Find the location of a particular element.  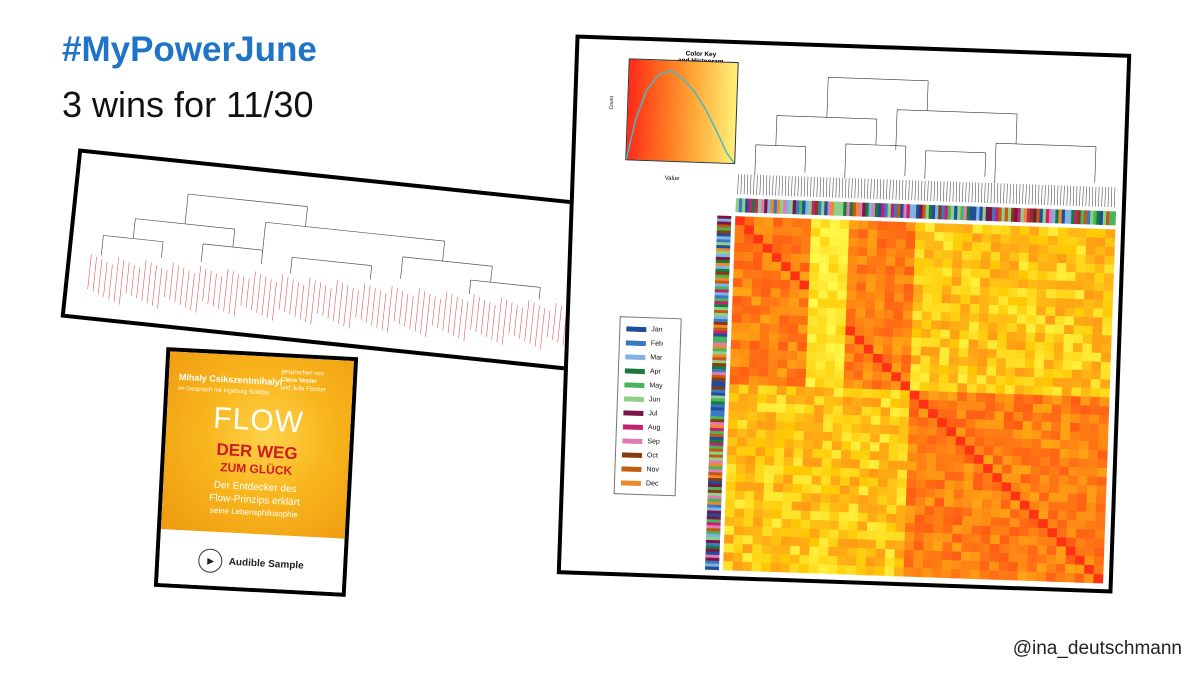

play-icon: ▶ is located at coordinates (211, 561).